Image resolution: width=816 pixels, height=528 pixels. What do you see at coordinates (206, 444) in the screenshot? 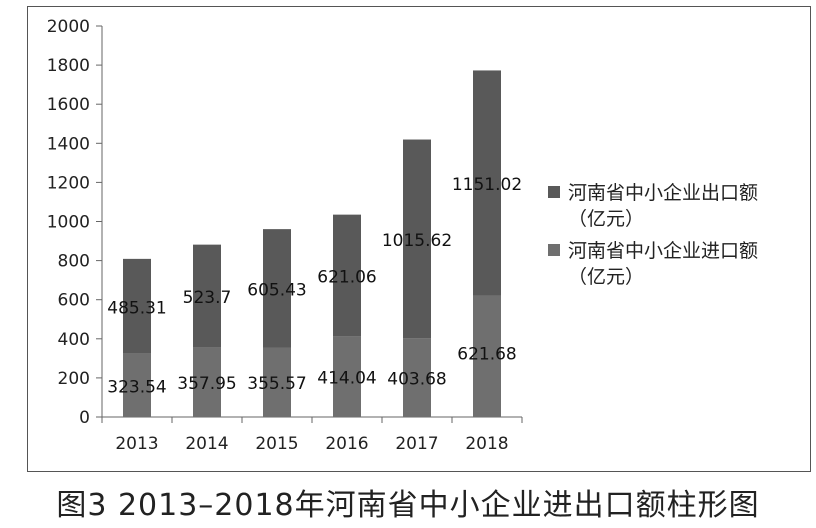
I see `x-tick-label: 2014` at bounding box center [206, 444].